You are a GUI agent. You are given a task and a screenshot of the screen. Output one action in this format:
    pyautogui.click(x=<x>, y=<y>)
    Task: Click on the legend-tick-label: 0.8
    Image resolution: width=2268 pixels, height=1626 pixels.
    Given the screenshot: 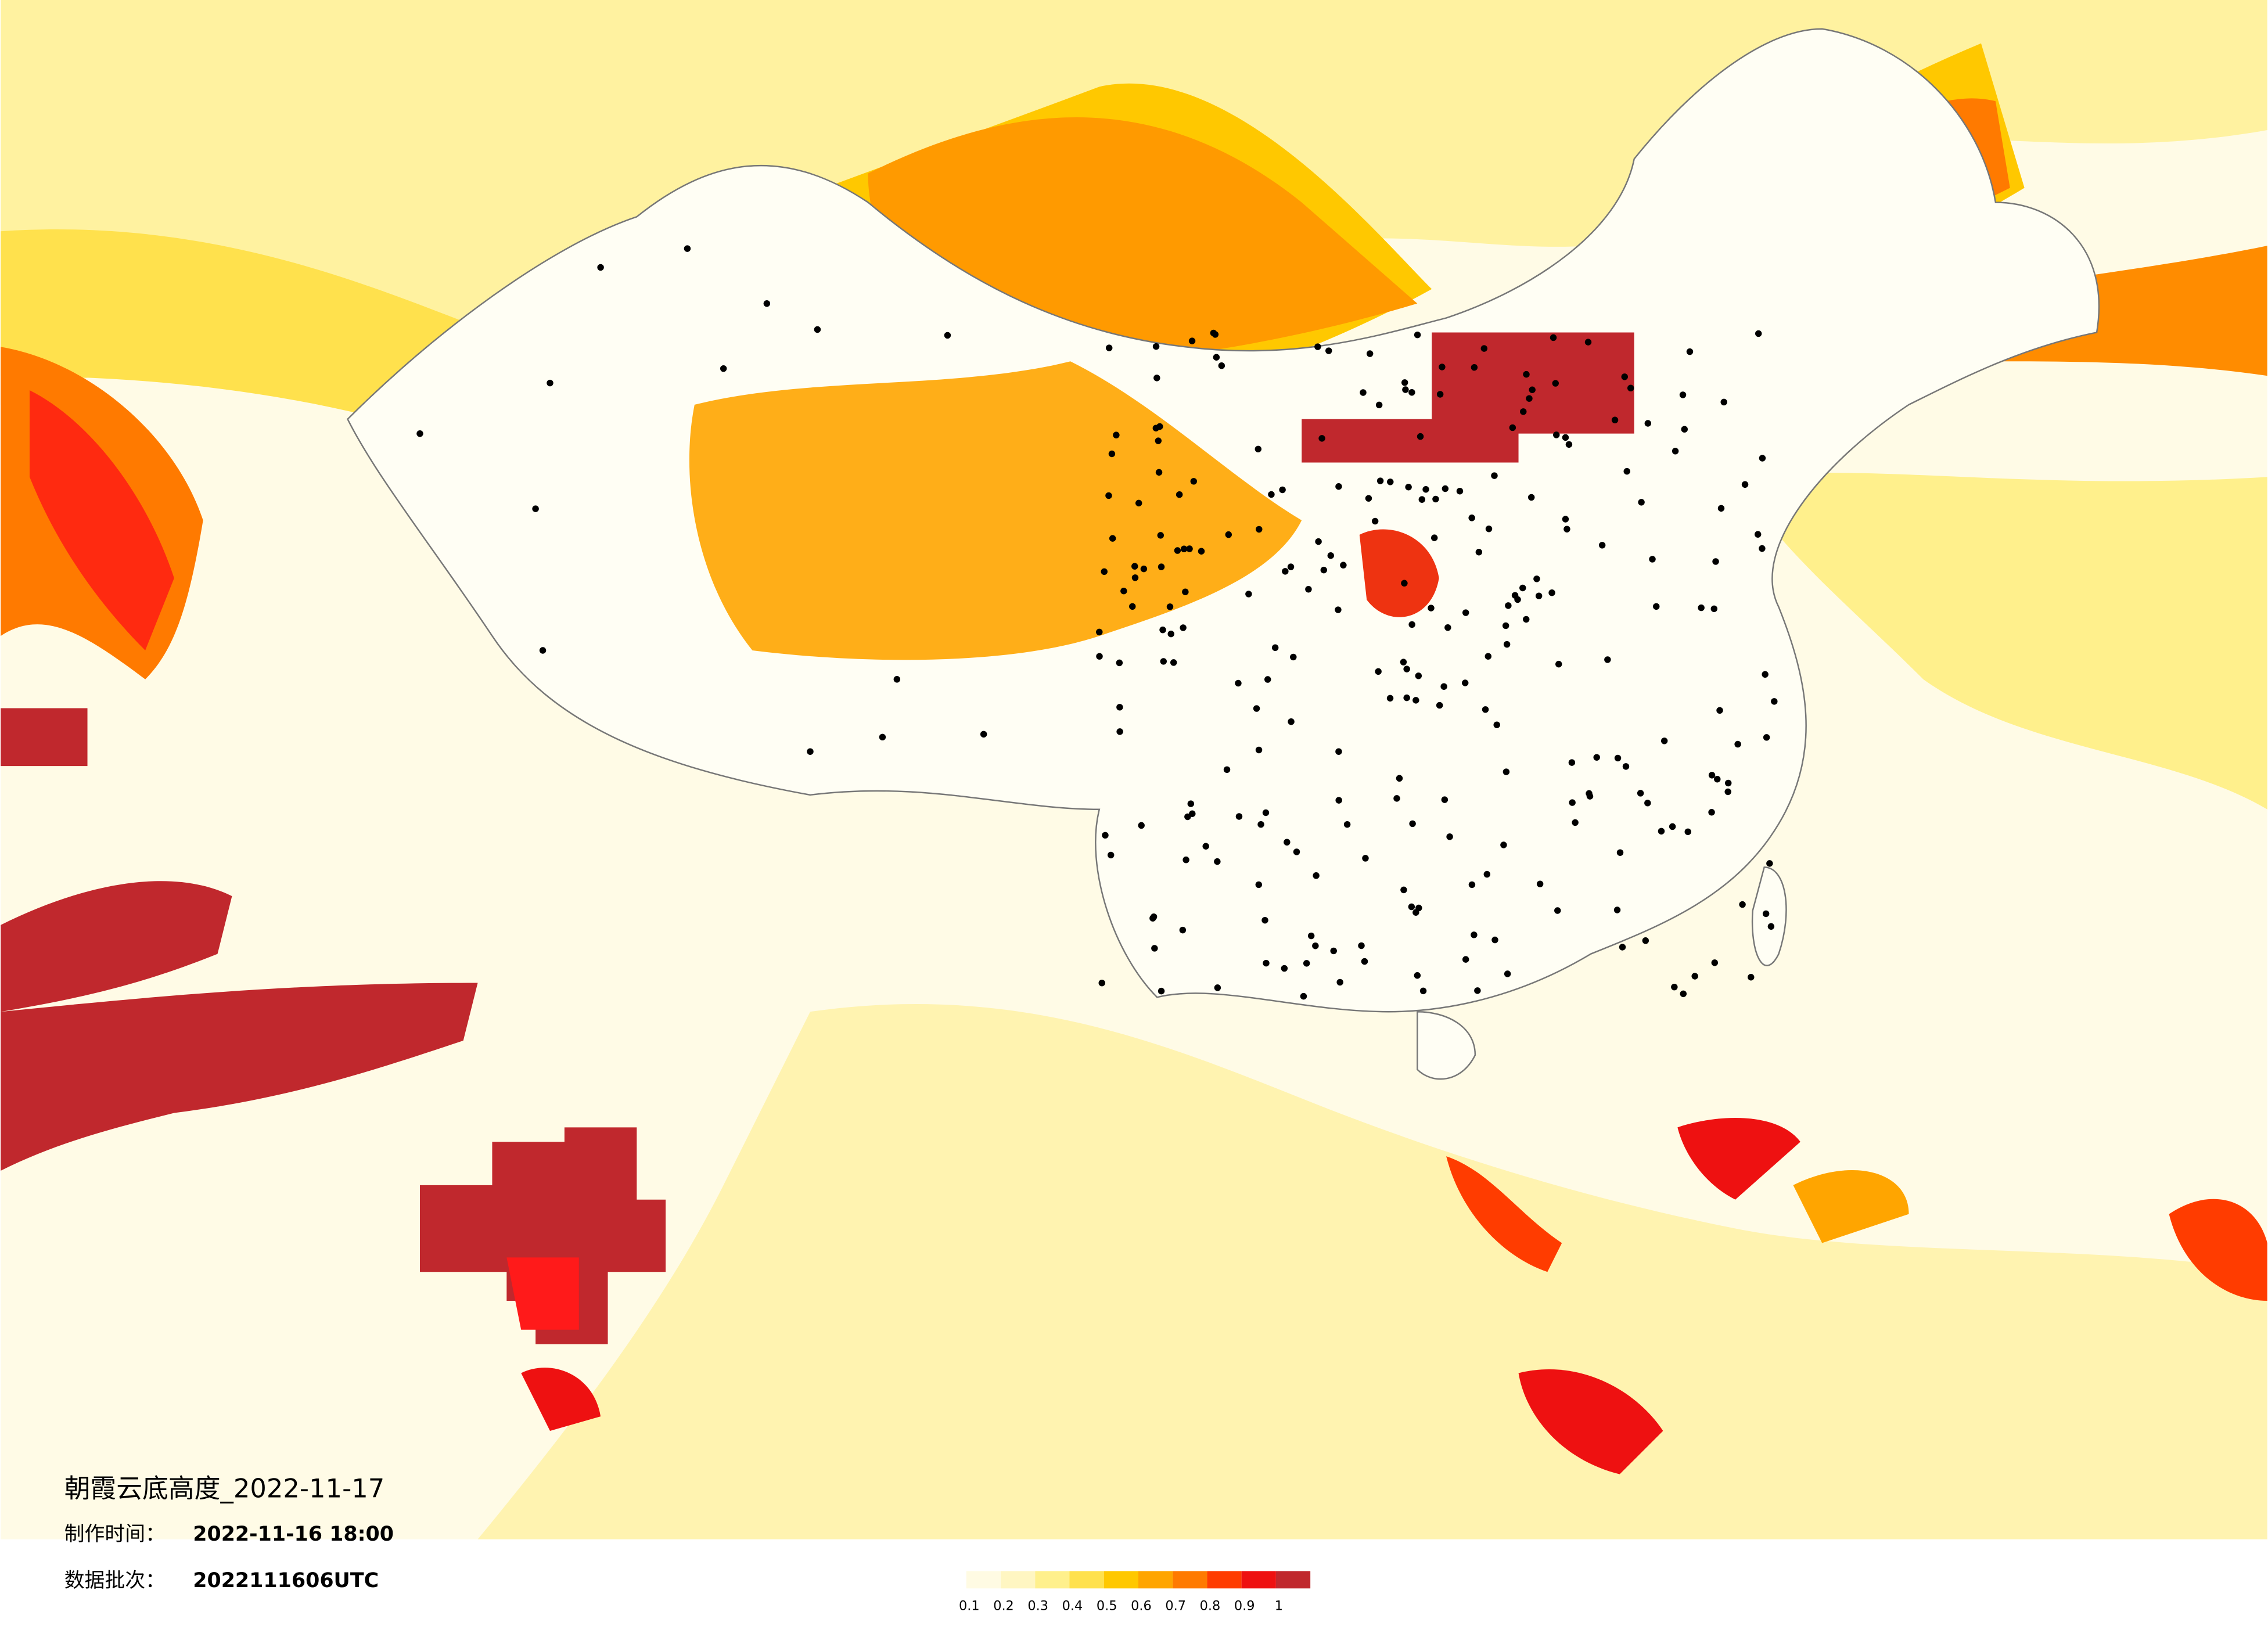 What is the action you would take?
    pyautogui.click(x=1210, y=1606)
    